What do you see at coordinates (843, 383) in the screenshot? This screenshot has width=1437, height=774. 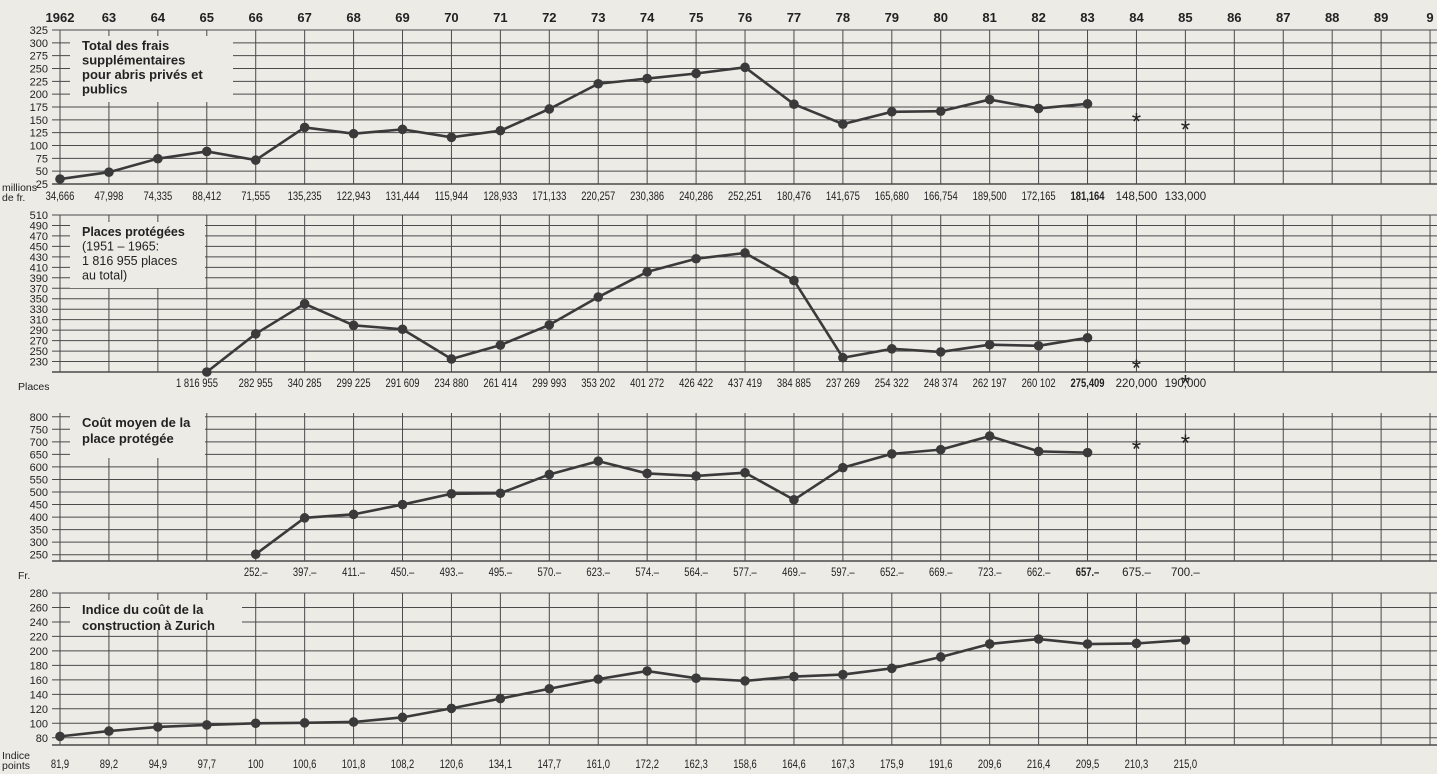 I see `value-label: 237 269` at bounding box center [843, 383].